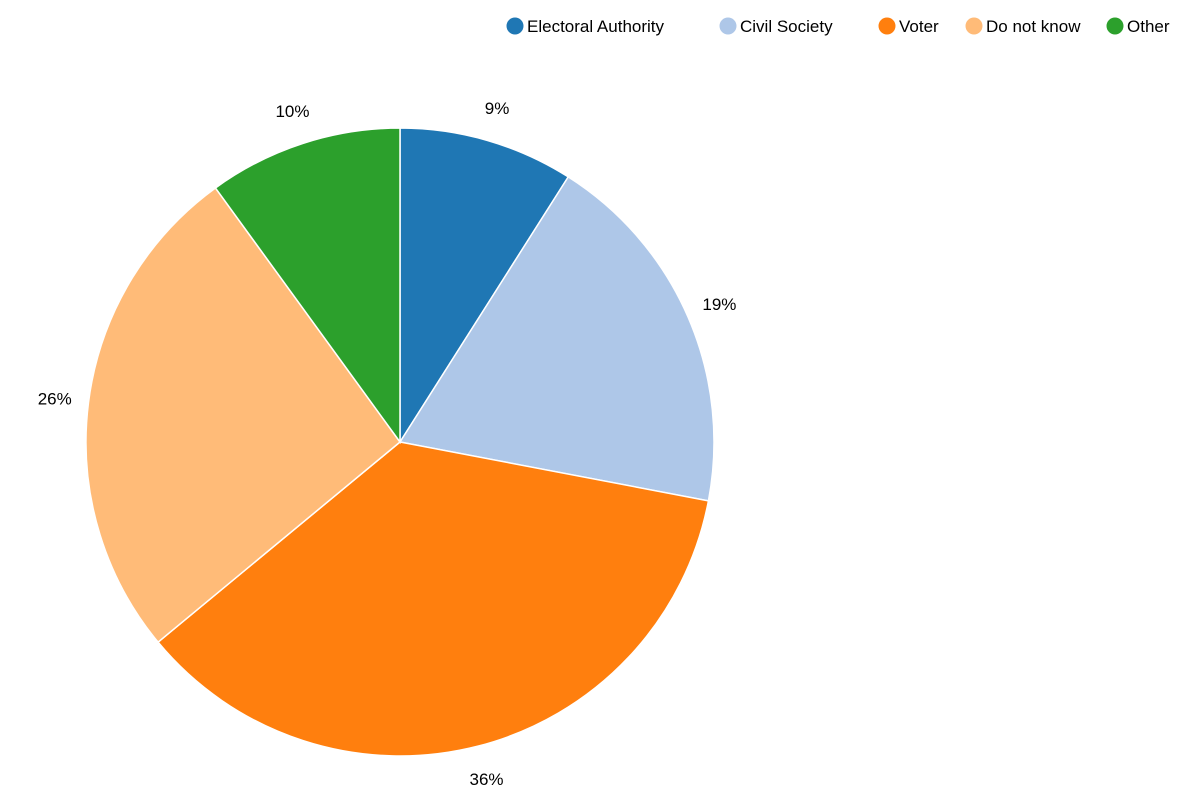 Image resolution: width=1182 pixels, height=810 pixels. What do you see at coordinates (515, 26) in the screenshot?
I see `legend-swatch-electoral-authority` at bounding box center [515, 26].